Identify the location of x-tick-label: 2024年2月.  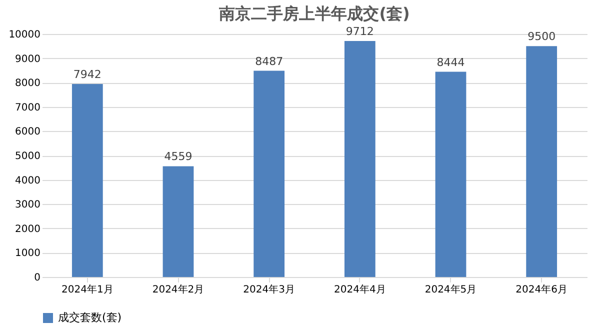
(178, 290).